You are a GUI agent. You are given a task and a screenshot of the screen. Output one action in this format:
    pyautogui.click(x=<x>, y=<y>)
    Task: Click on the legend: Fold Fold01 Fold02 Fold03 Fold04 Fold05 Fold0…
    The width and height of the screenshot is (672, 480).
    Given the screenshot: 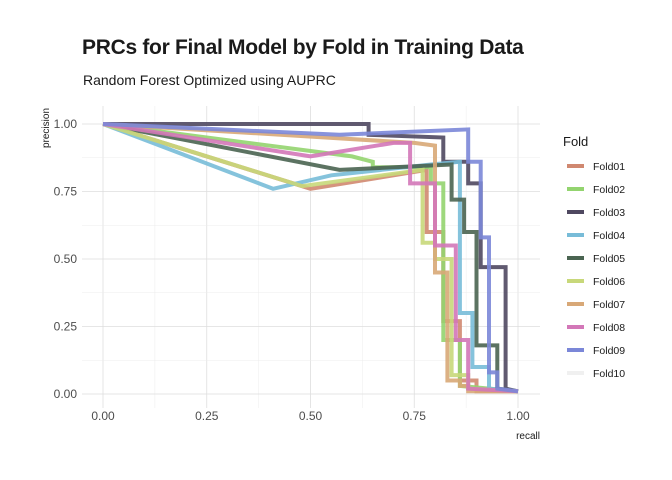 What is the action you would take?
    pyautogui.click(x=594, y=257)
    